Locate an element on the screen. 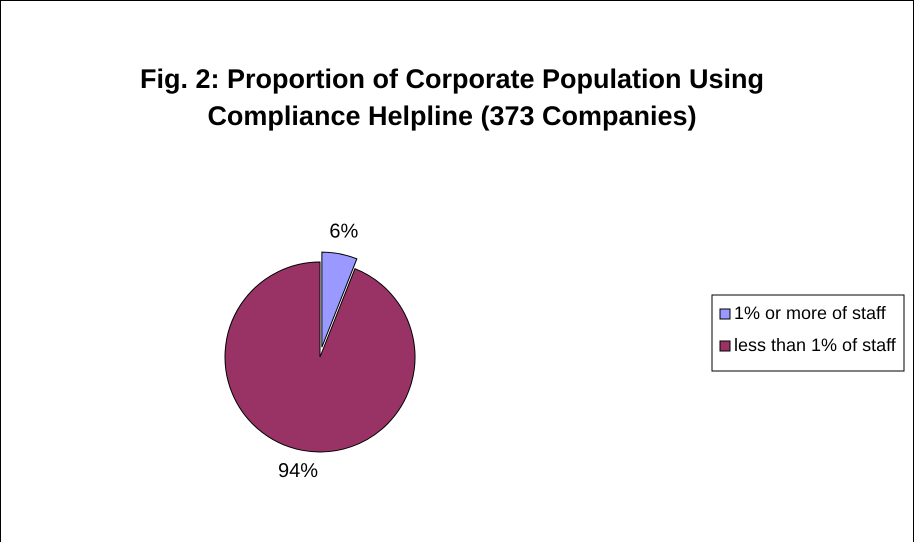 The width and height of the screenshot is (915, 542). chart-title: Fig. 2: Proportion of Corporate Population Using Compliance Helpline (373 Companies) is located at coordinates (452, 97).